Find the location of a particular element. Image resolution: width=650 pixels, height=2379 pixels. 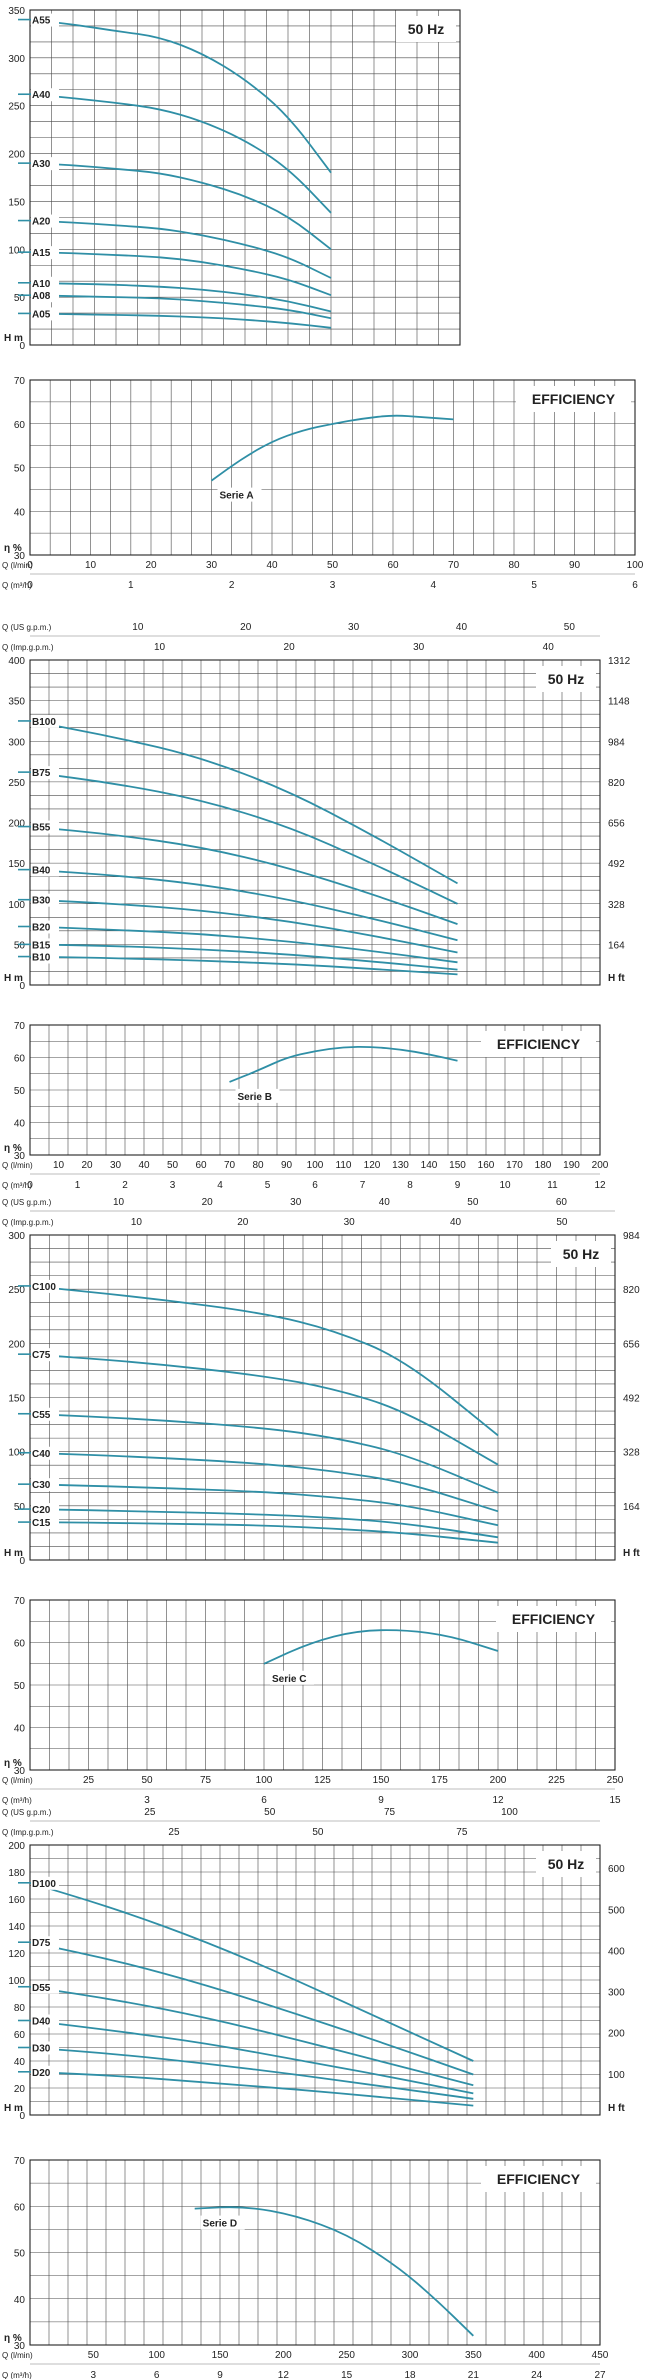

y-tick-label-right: 200 is located at coordinates (616, 2034).